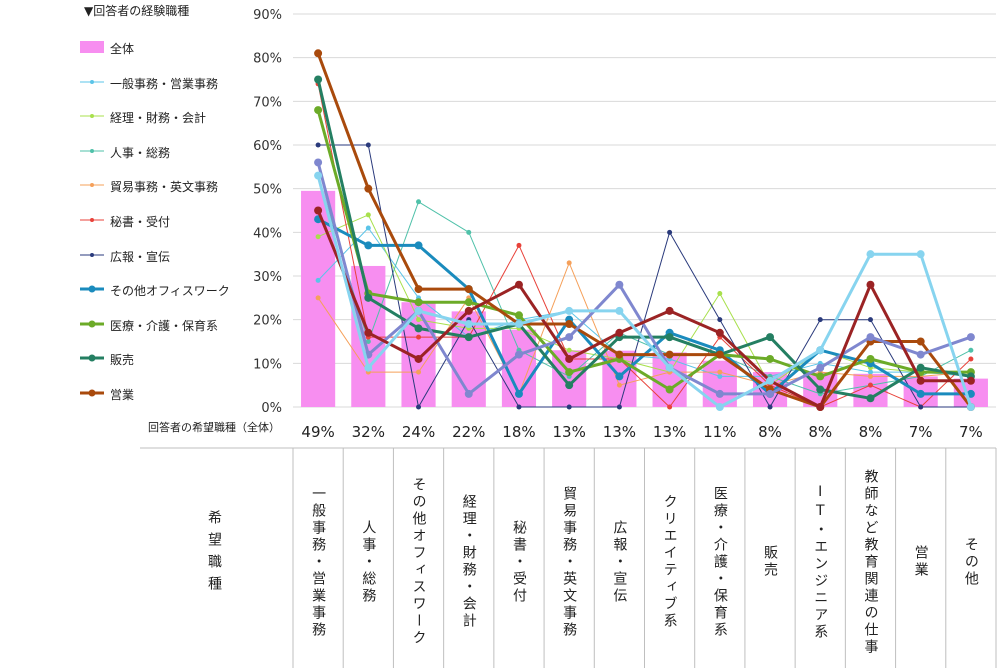 The width and height of the screenshot is (1000, 672). What do you see at coordinates (267, 102) in the screenshot?
I see `y-tick-label: 70%` at bounding box center [267, 102].